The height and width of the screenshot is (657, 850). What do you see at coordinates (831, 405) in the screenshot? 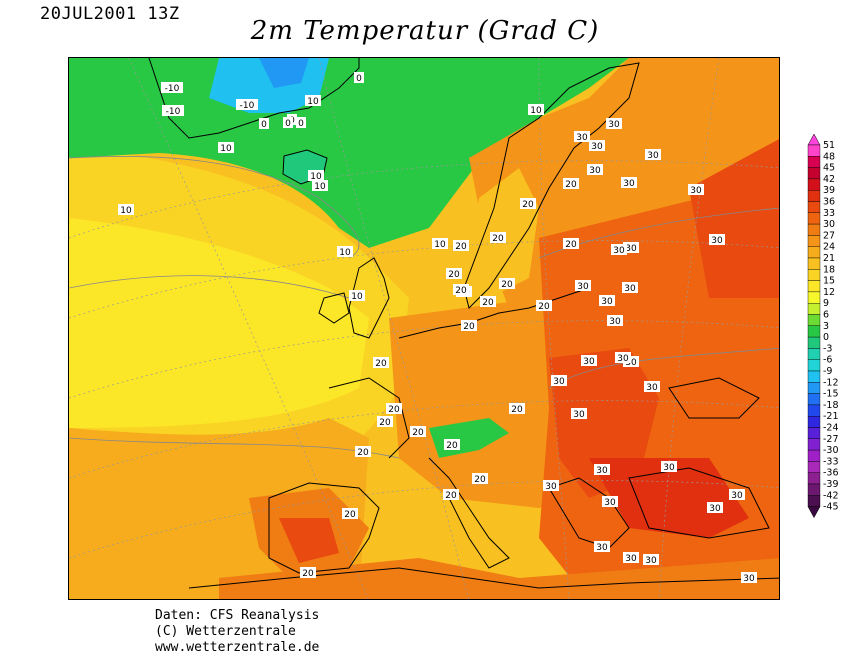
I see `legend-label: -18` at bounding box center [831, 405].